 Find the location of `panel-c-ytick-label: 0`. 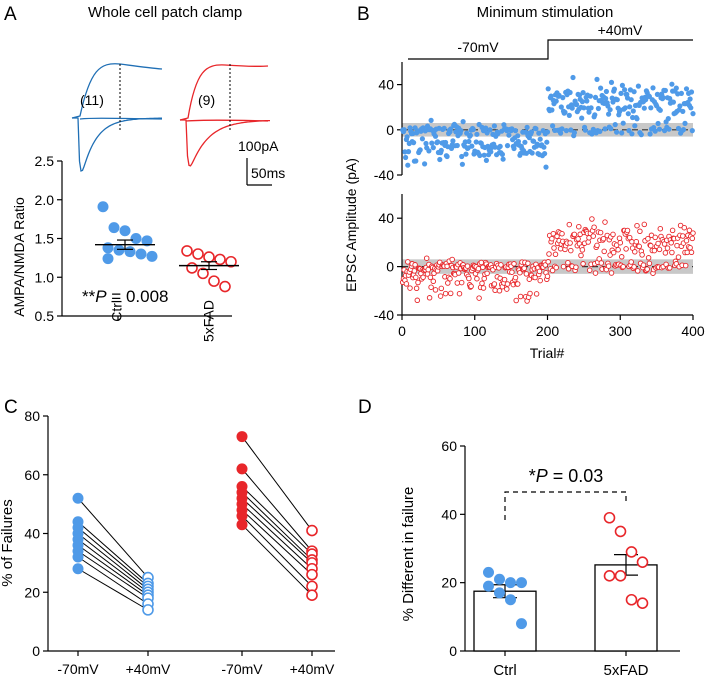

panel-c-ytick-label: 0 is located at coordinates (36, 651).